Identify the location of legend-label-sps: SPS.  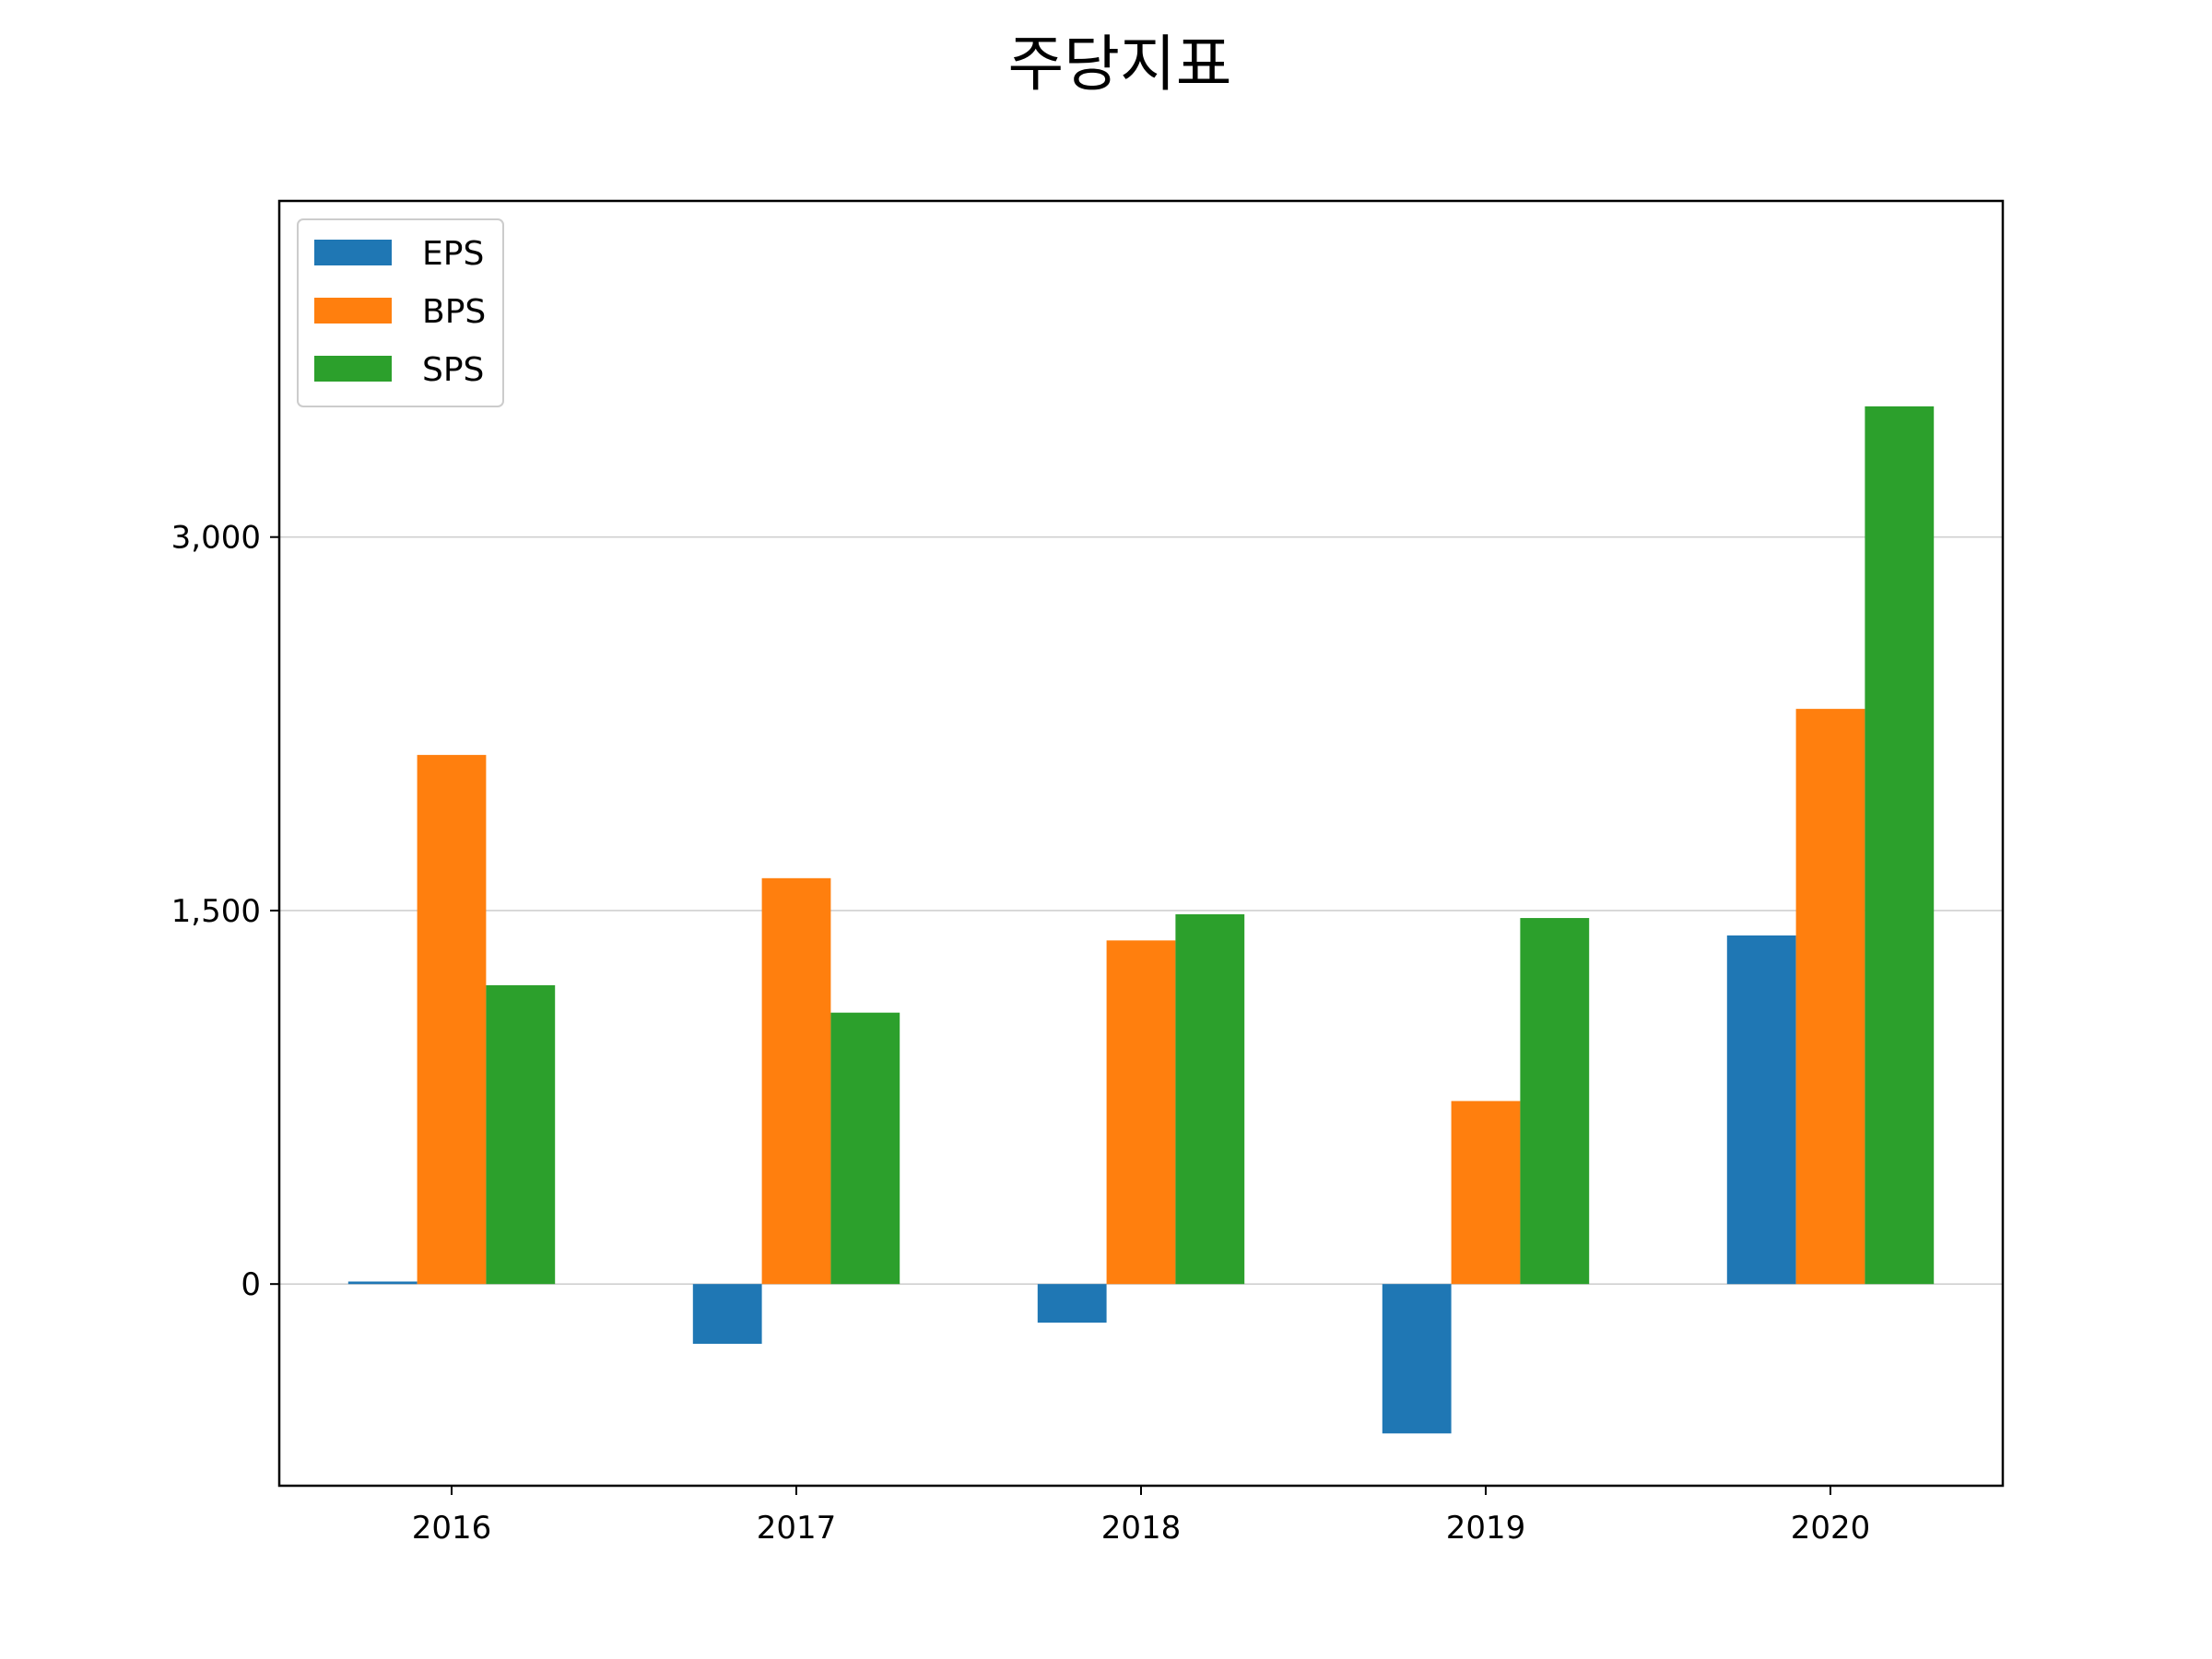
(453, 370).